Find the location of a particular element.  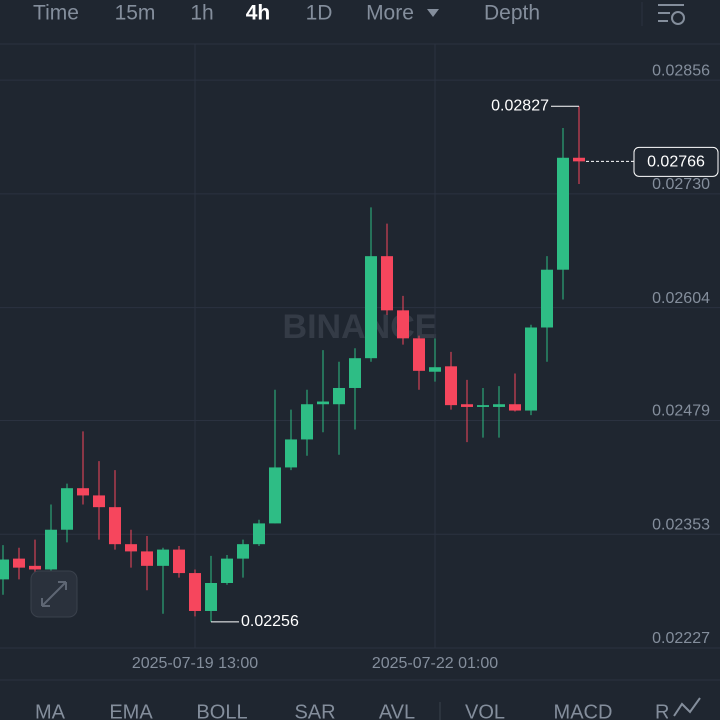

last-price-box is located at coordinates (676, 161).